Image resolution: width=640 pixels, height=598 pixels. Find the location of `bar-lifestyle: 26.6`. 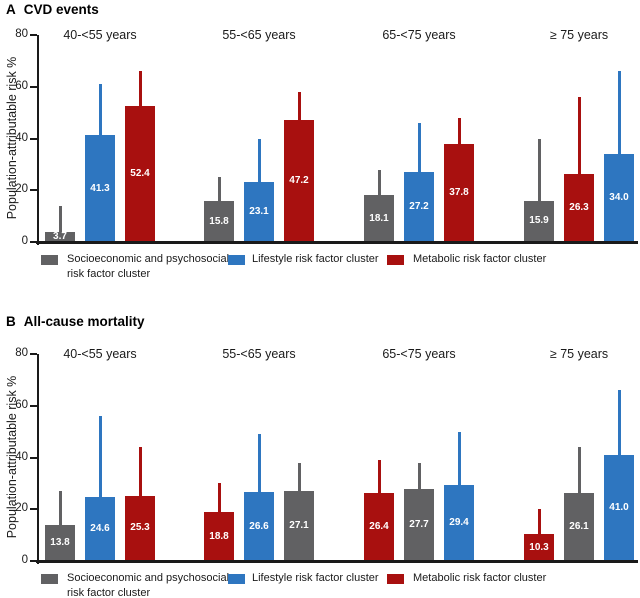

bar-lifestyle: 26.6 is located at coordinates (259, 526).